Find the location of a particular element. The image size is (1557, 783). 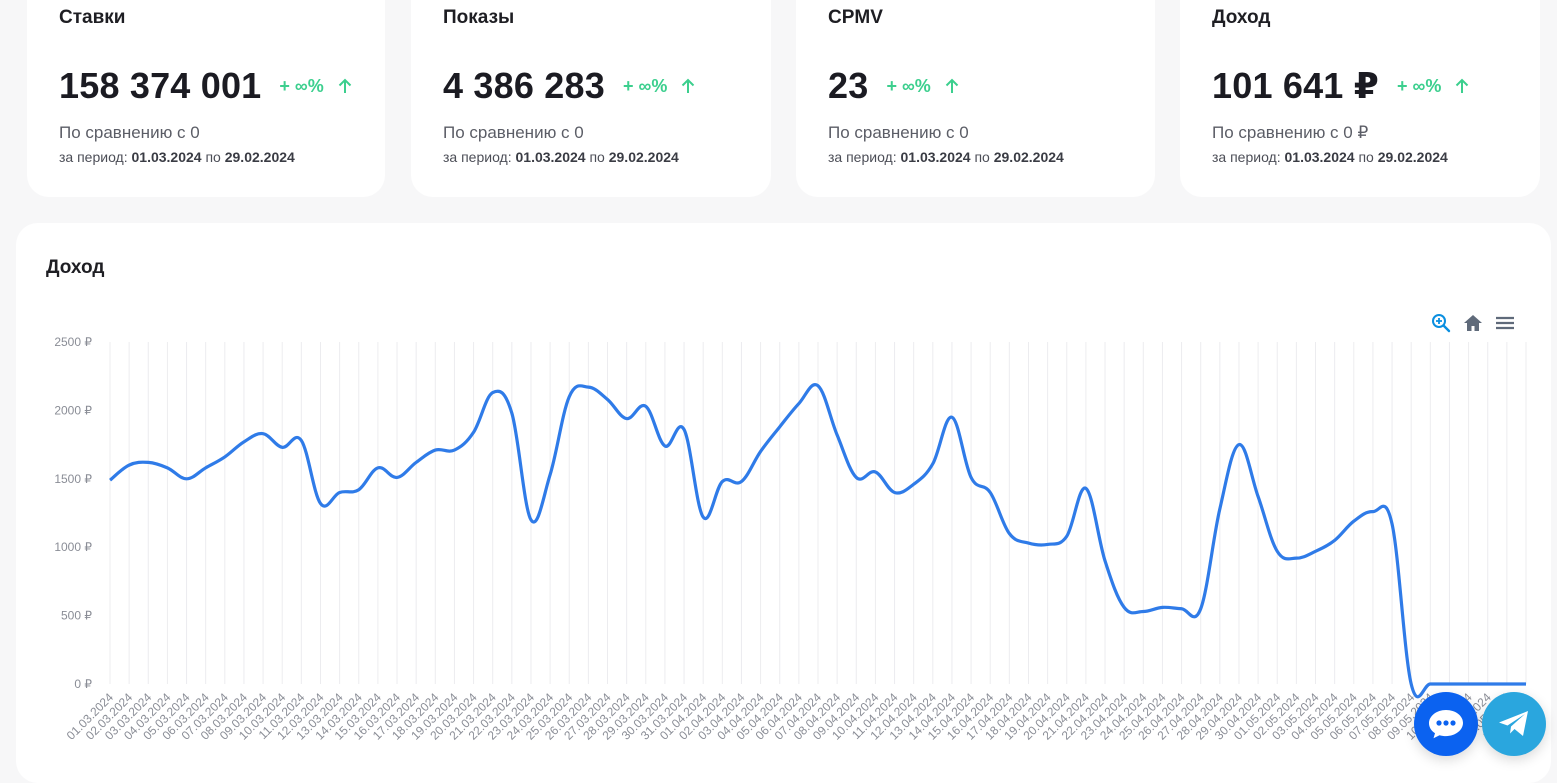

menu-icon is located at coordinates (1505, 323).